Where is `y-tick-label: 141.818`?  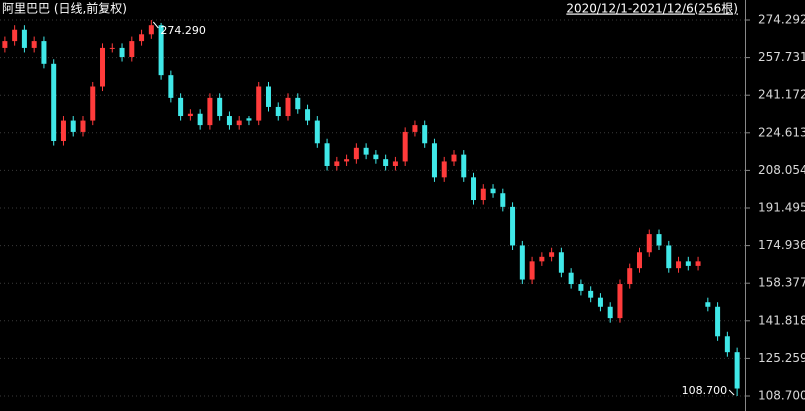 y-tick-label: 141.818 is located at coordinates (781, 320).